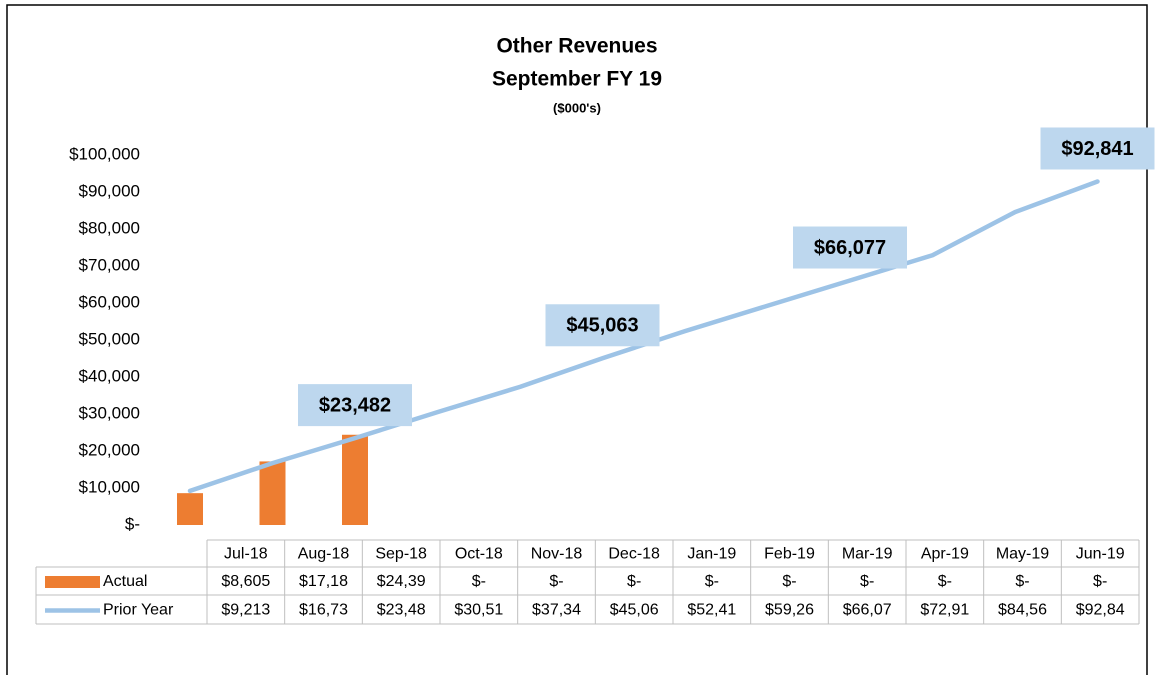 This screenshot has width=1158, height=675. I want to click on table-cell: $45,06, so click(634, 610).